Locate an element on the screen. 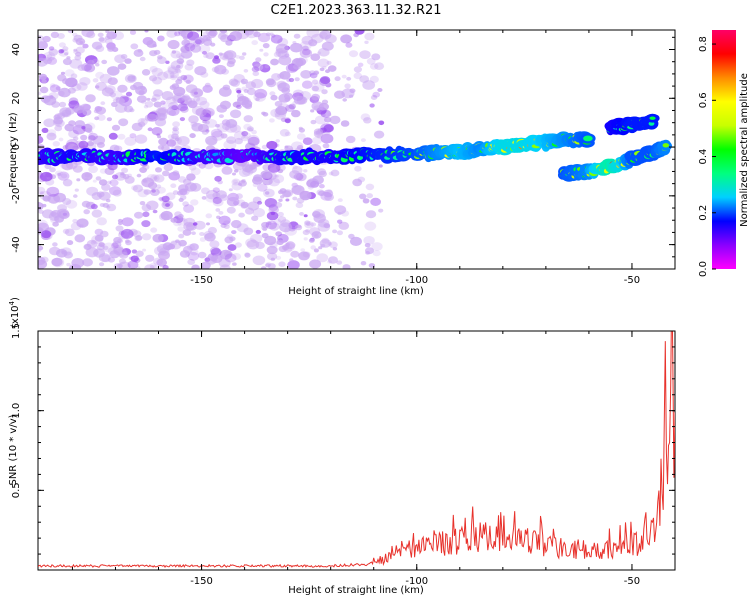  spectrogram-y-axis-label: Frequency (Hz) is located at coordinates (13, 150).